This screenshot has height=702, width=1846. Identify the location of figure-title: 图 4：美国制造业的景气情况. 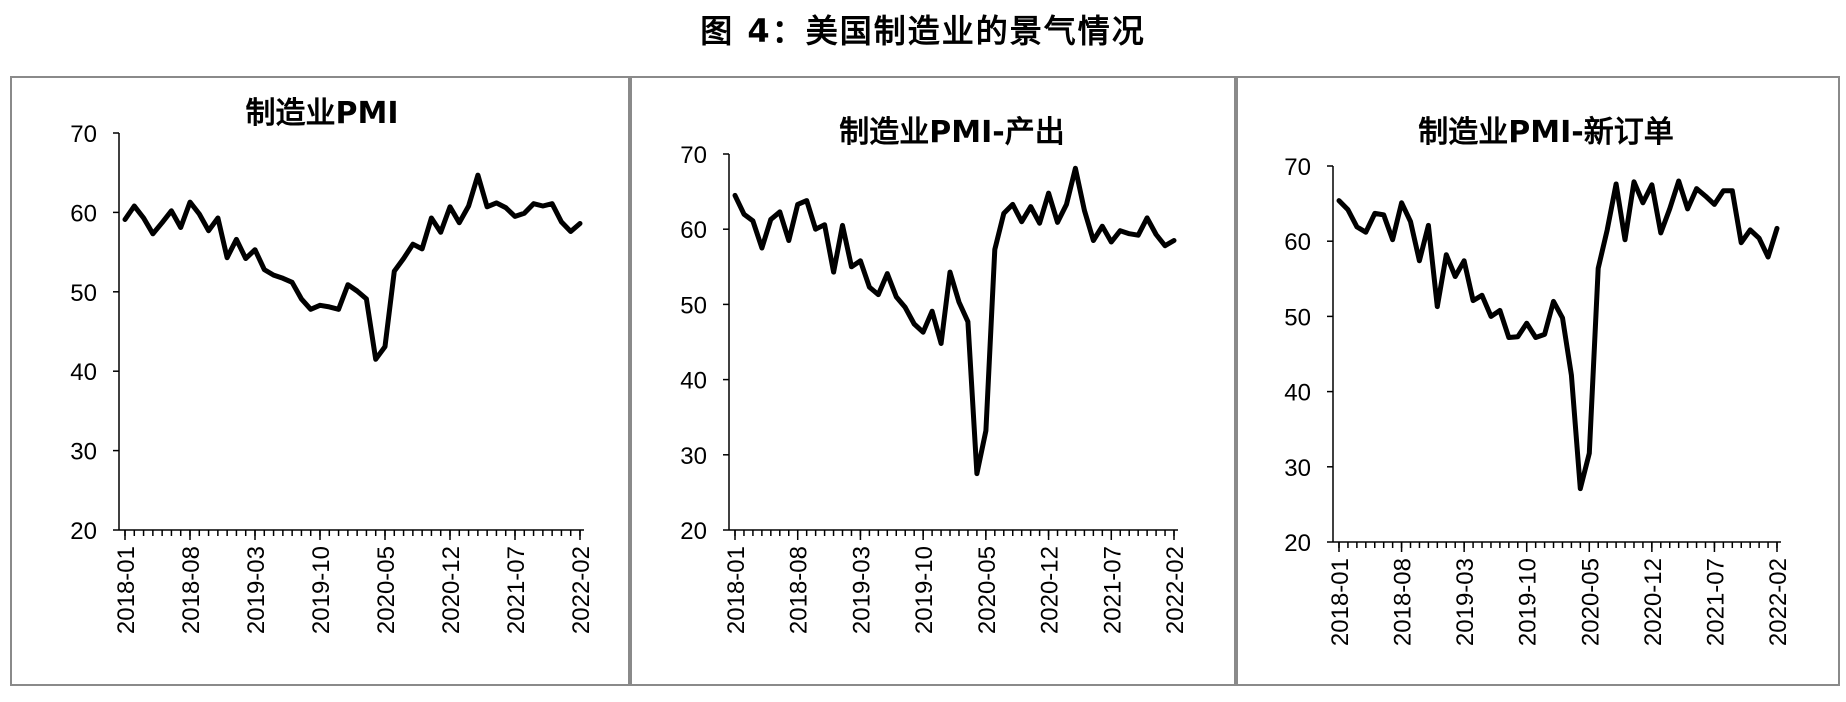
(923, 31).